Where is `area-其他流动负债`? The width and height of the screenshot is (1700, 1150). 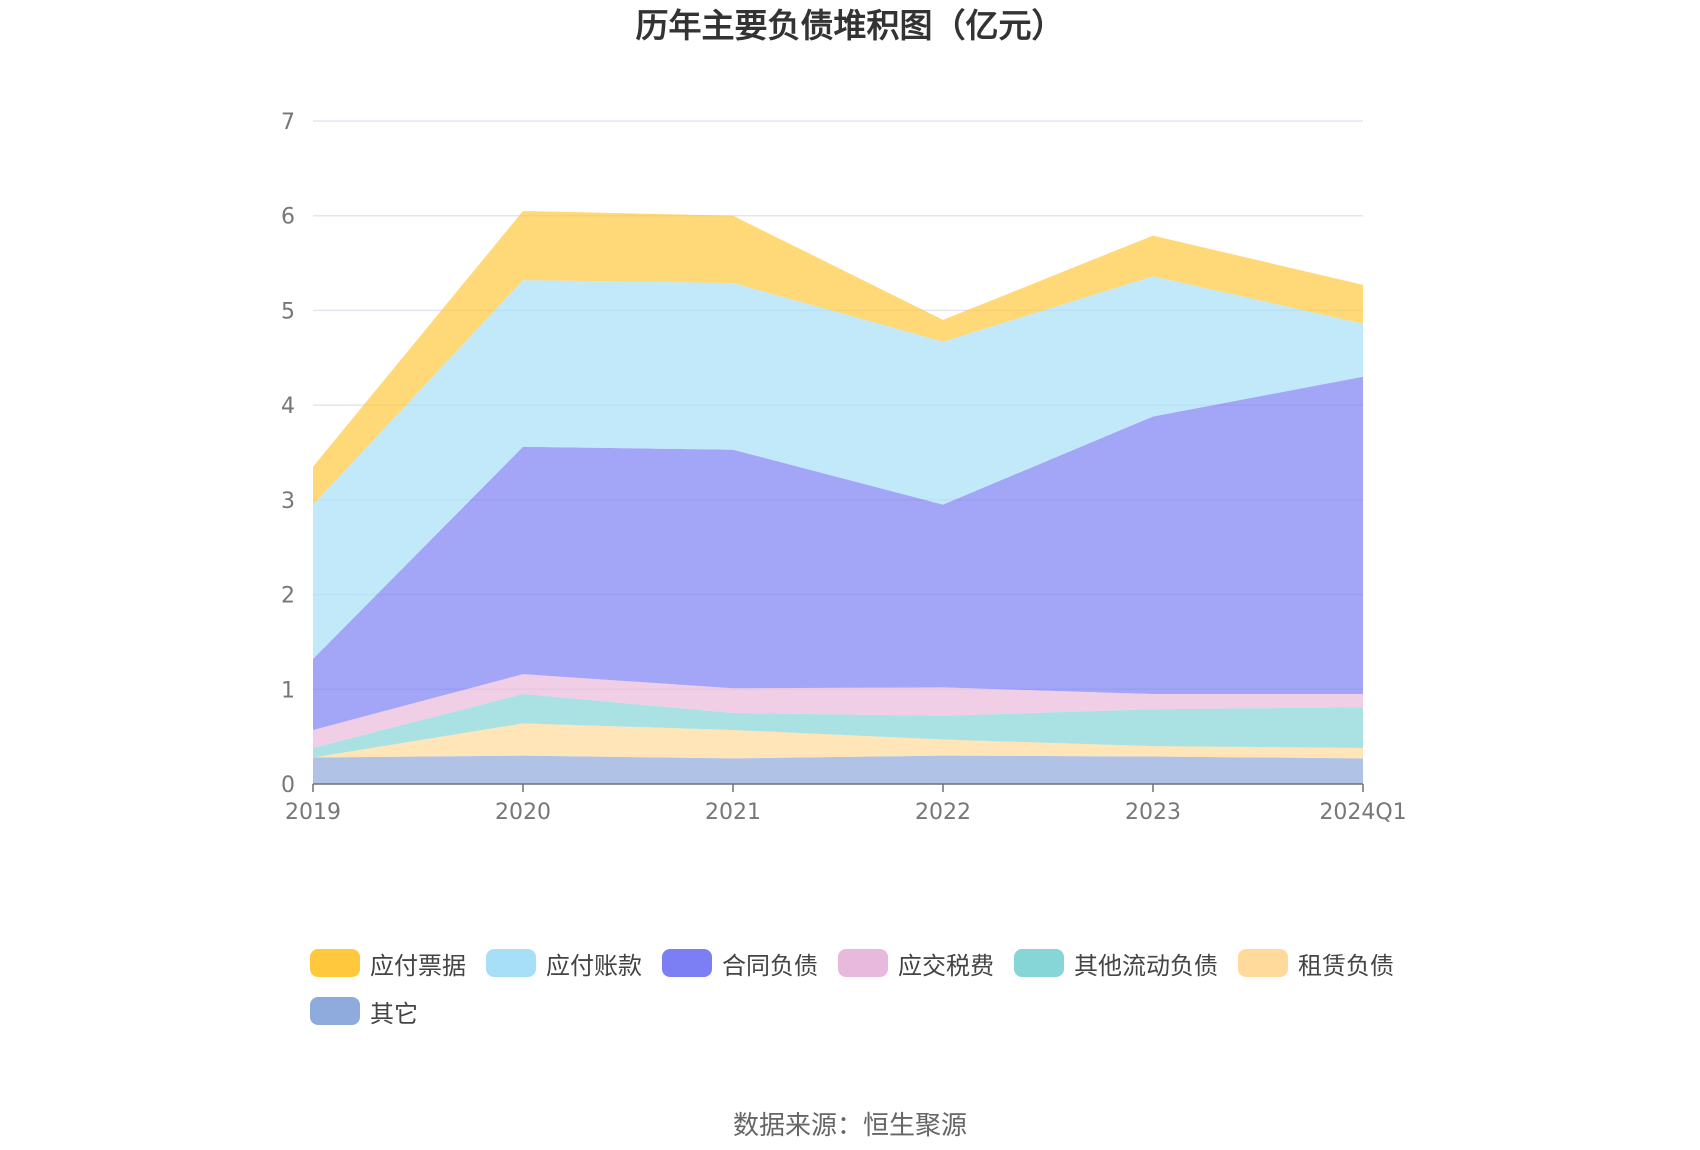
area-其他流动负债 is located at coordinates (838, 726).